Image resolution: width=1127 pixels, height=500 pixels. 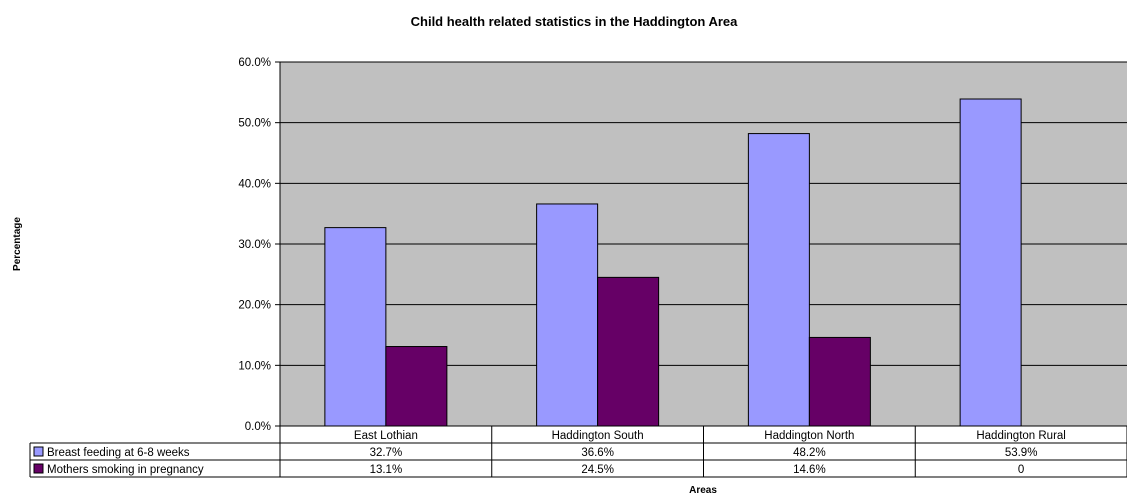 I want to click on legend-label-1: Mothers smoking in pregnancy, so click(x=125, y=470).